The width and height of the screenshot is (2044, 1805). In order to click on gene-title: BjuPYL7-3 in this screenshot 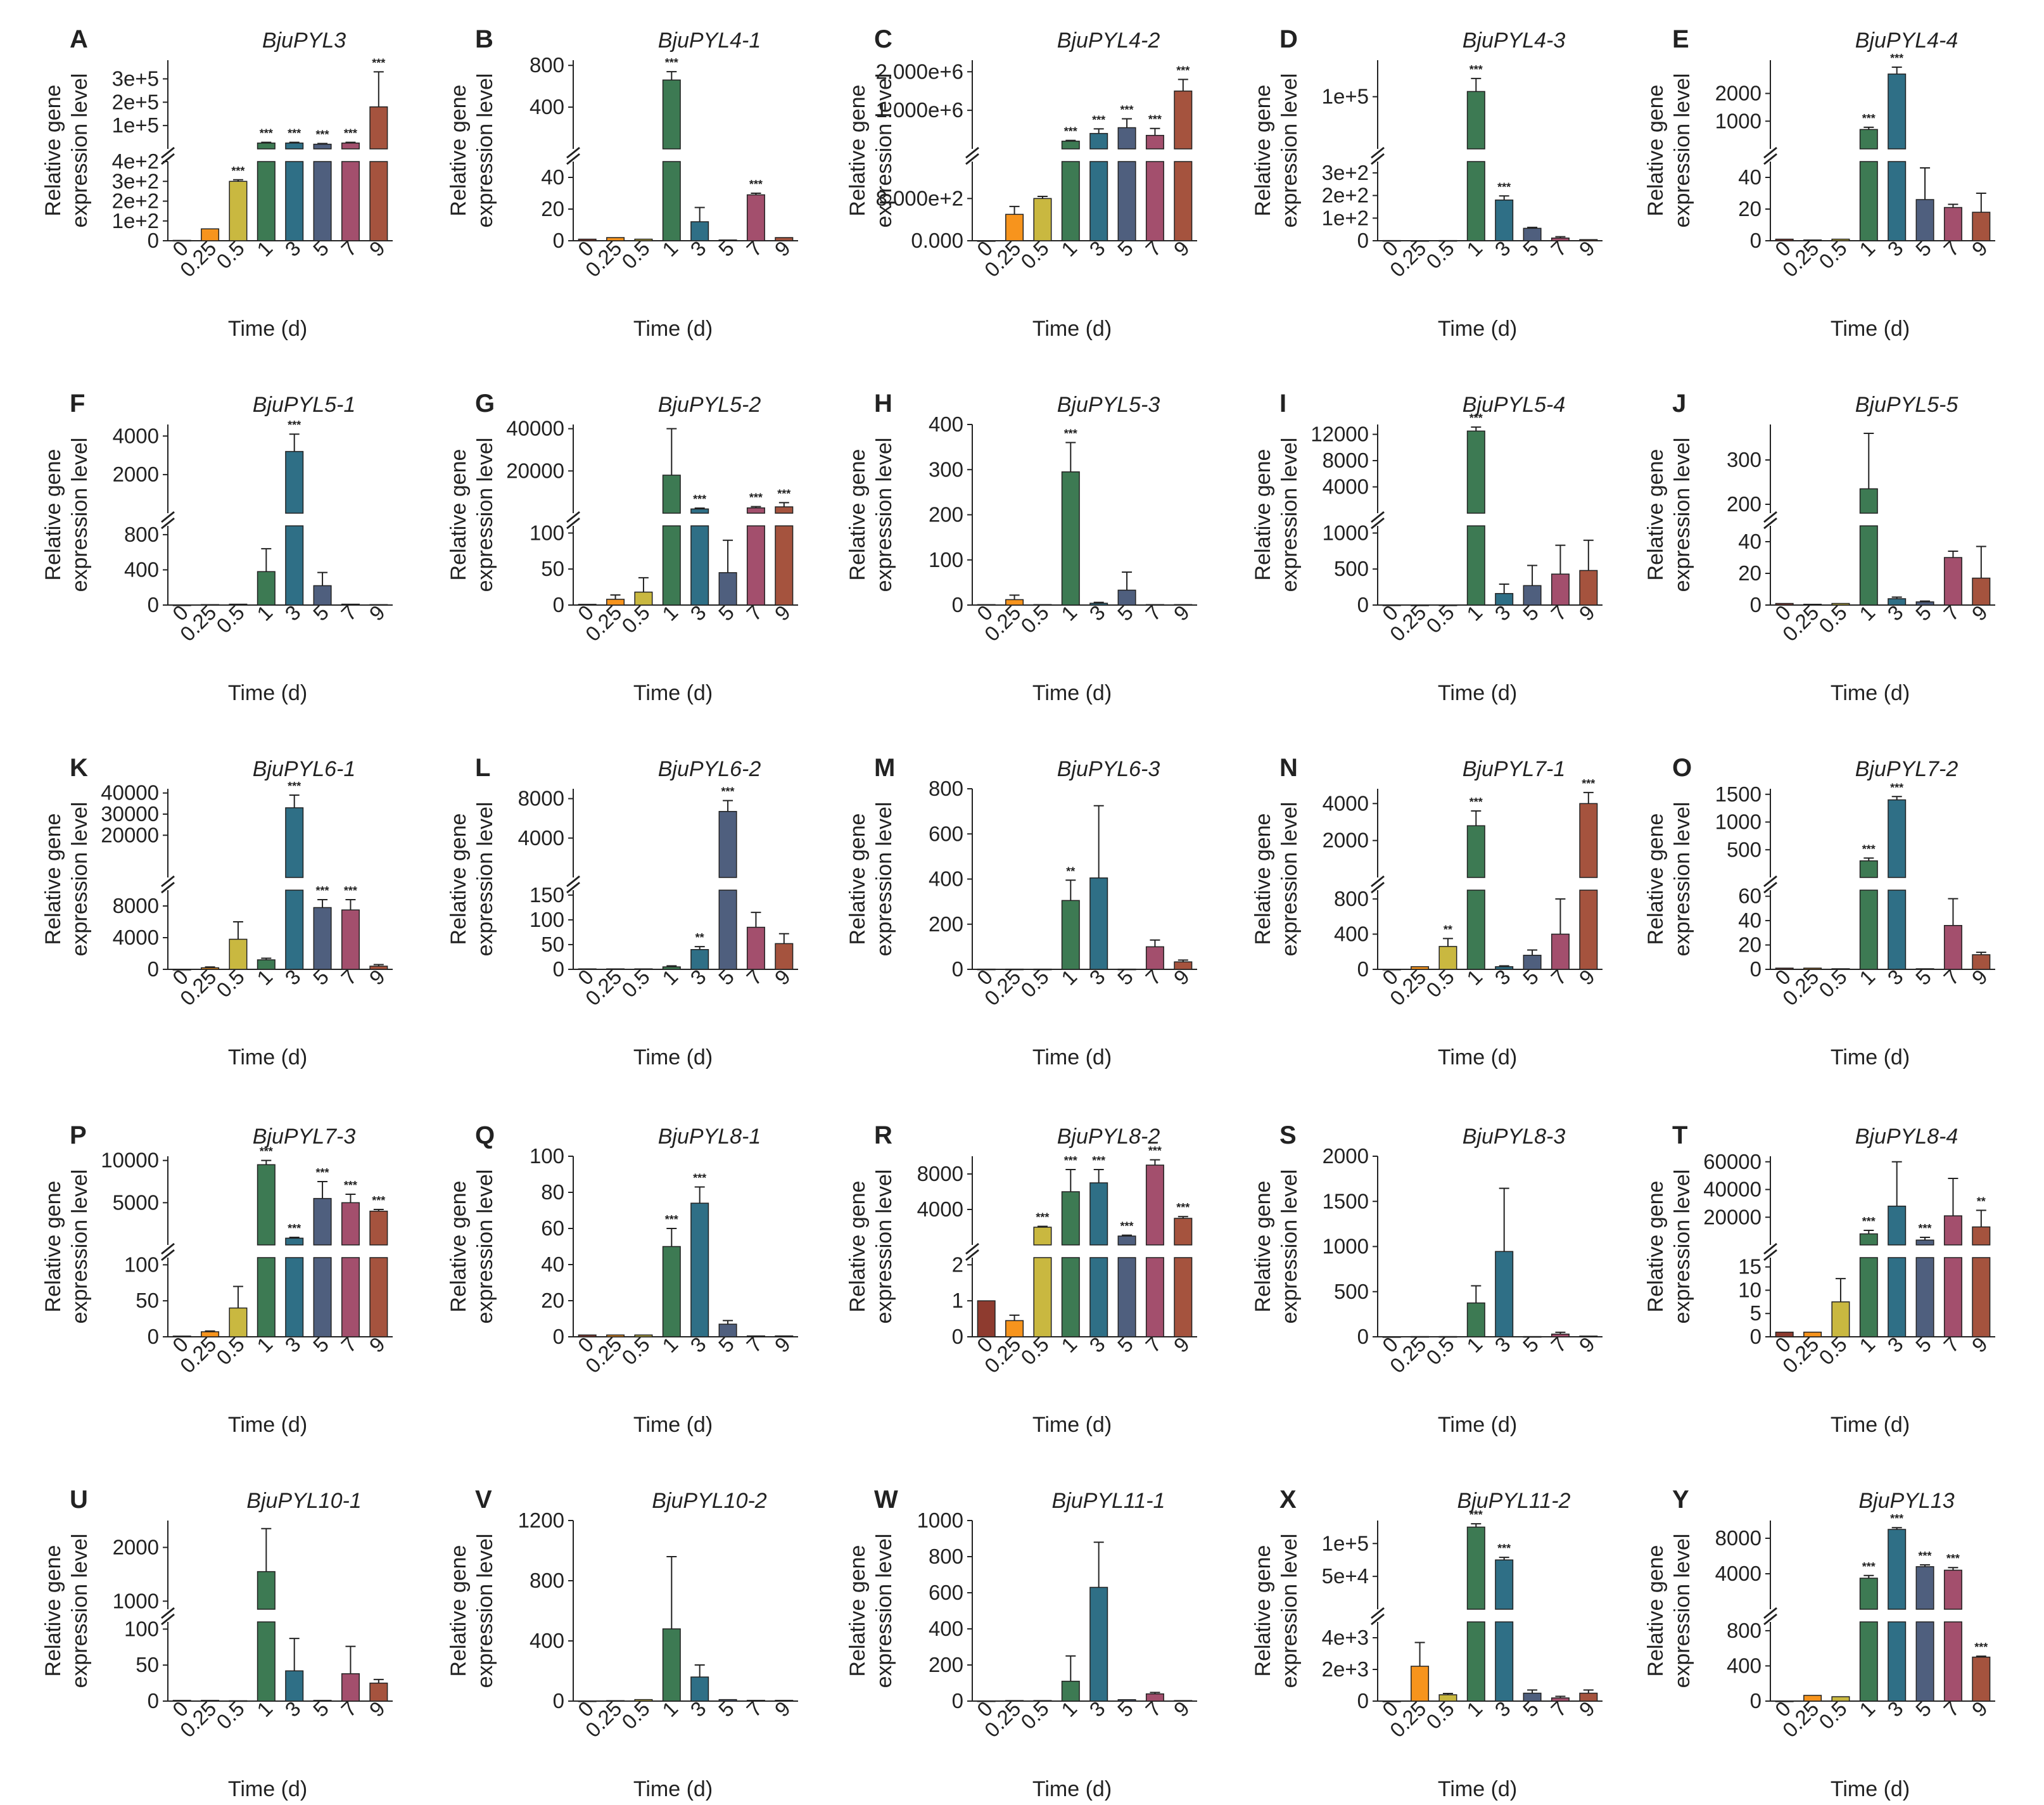, I will do `click(304, 1137)`.